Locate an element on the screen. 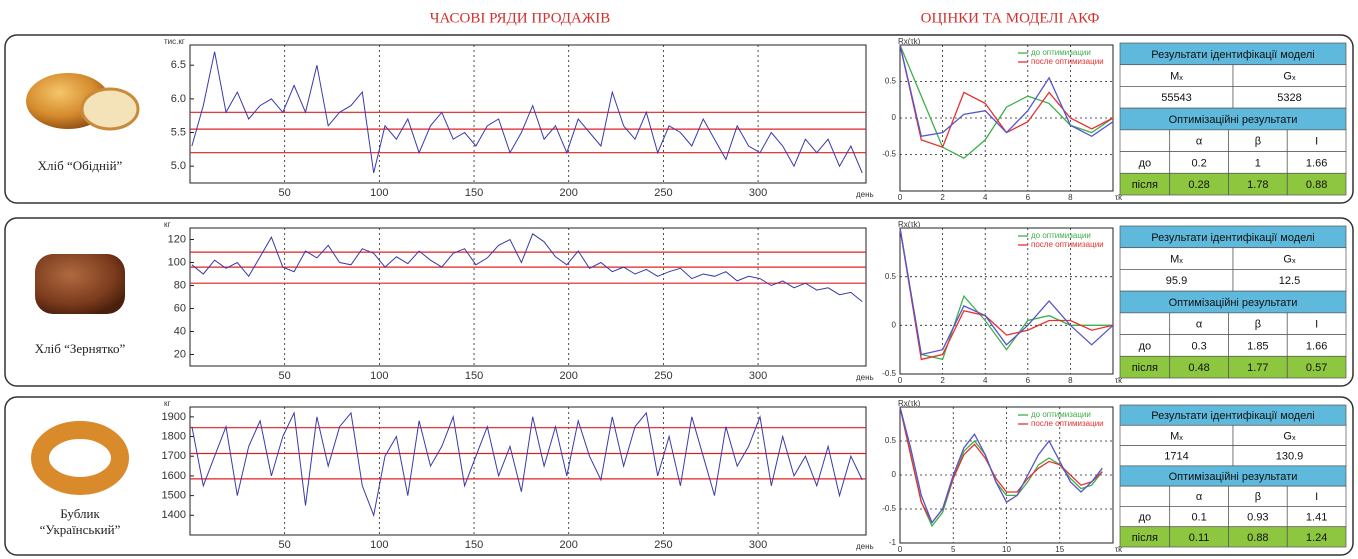 The image size is (1358, 559). x-axis-label: день is located at coordinates (865, 377).